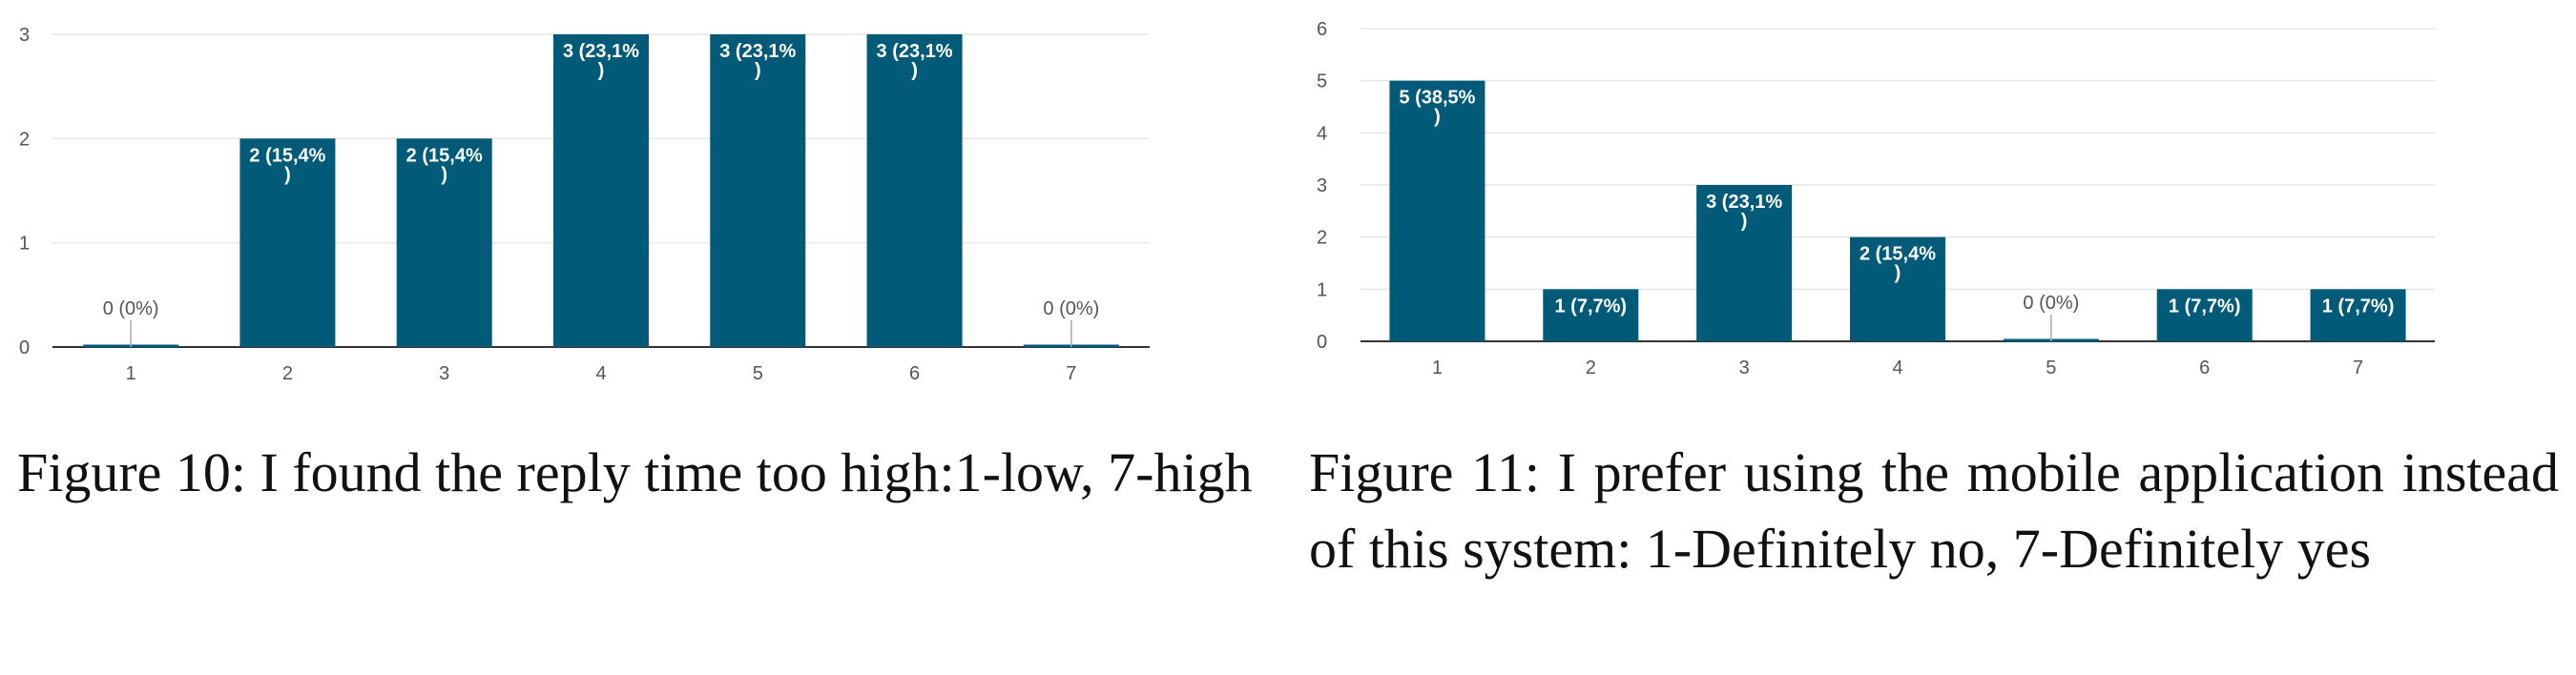 Image resolution: width=2576 pixels, height=675 pixels. What do you see at coordinates (1322, 82) in the screenshot?
I see `y-tick-label: 5` at bounding box center [1322, 82].